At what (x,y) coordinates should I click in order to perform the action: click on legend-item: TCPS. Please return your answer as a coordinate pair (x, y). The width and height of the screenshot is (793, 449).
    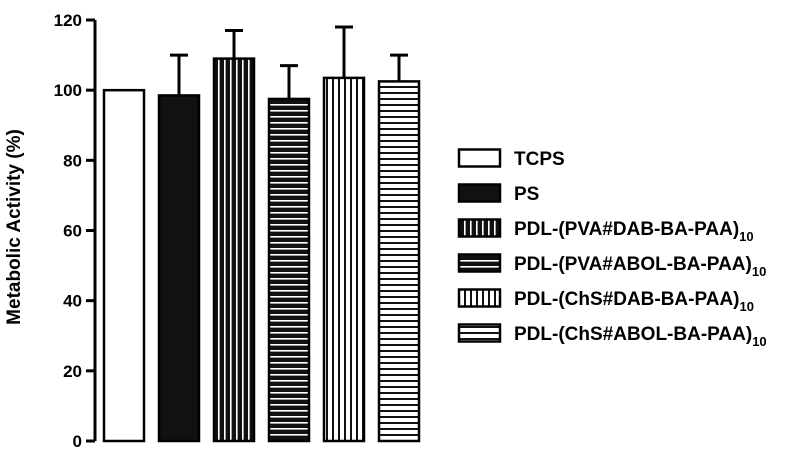
    Looking at the image, I should click on (511, 159).